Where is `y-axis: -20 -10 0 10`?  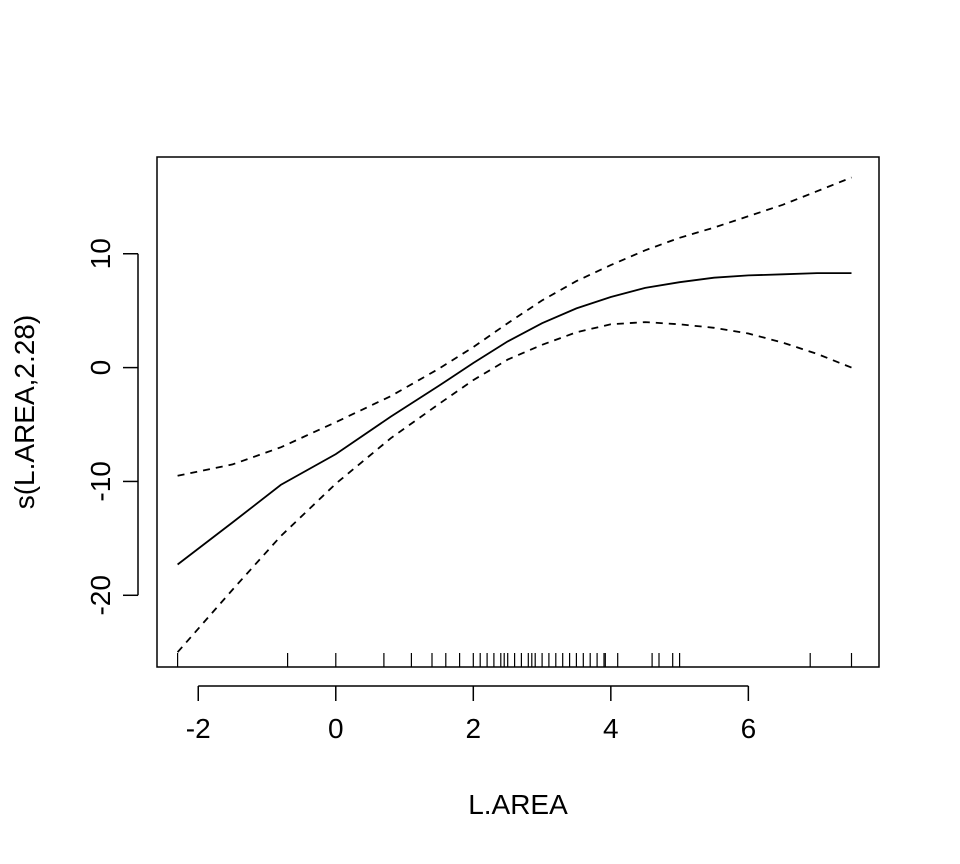 y-axis: -20 -10 0 10 is located at coordinates (112, 427).